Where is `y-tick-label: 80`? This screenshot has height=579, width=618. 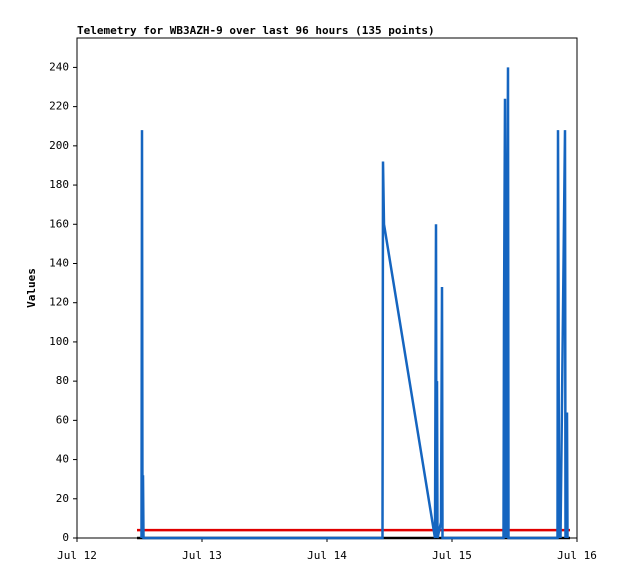 y-tick-label: 80 is located at coordinates (62, 380).